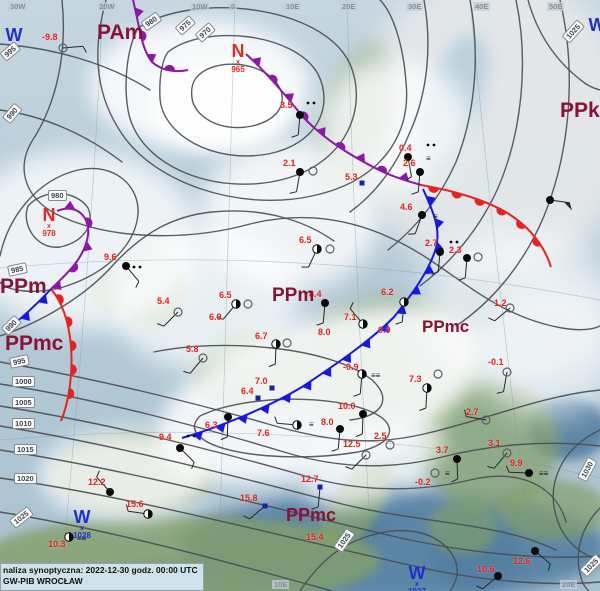 This screenshot has width=600, height=591. What do you see at coordinates (405, 148) in the screenshot?
I see `temp-label: 0.4` at bounding box center [405, 148].